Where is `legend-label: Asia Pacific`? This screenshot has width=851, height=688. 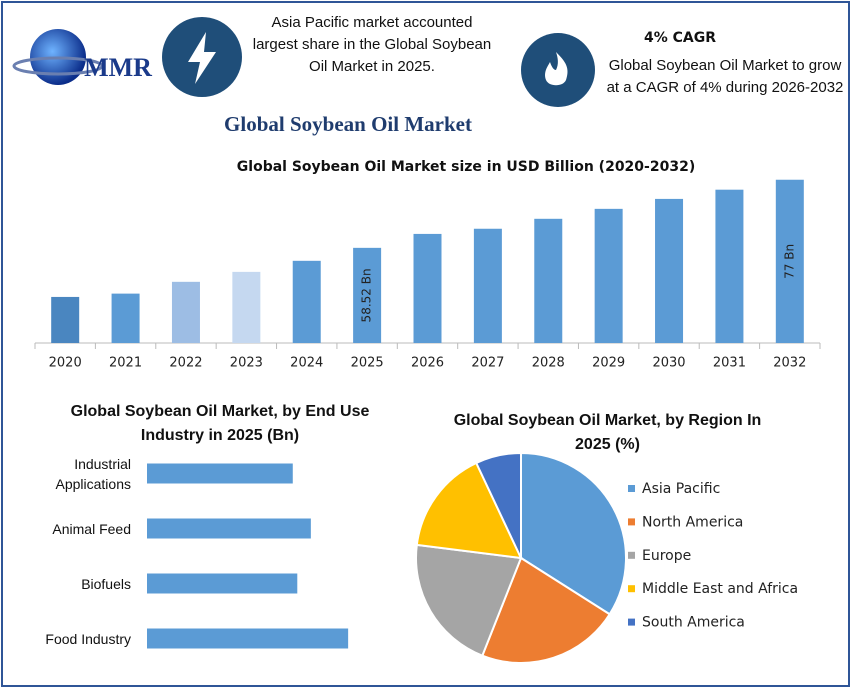
legend-label: Asia Pacific is located at coordinates (681, 489).